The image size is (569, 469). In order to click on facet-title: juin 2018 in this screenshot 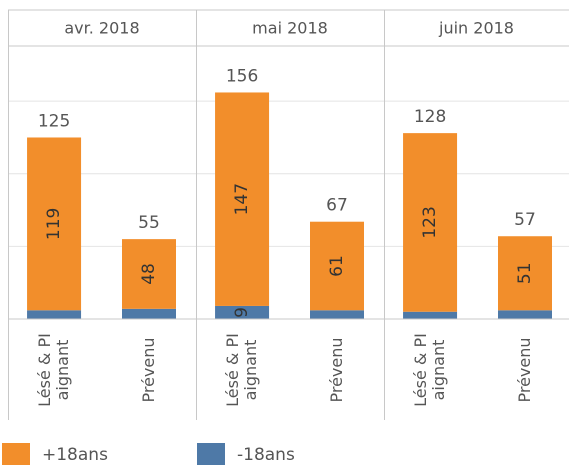, I will do `click(476, 28)`.